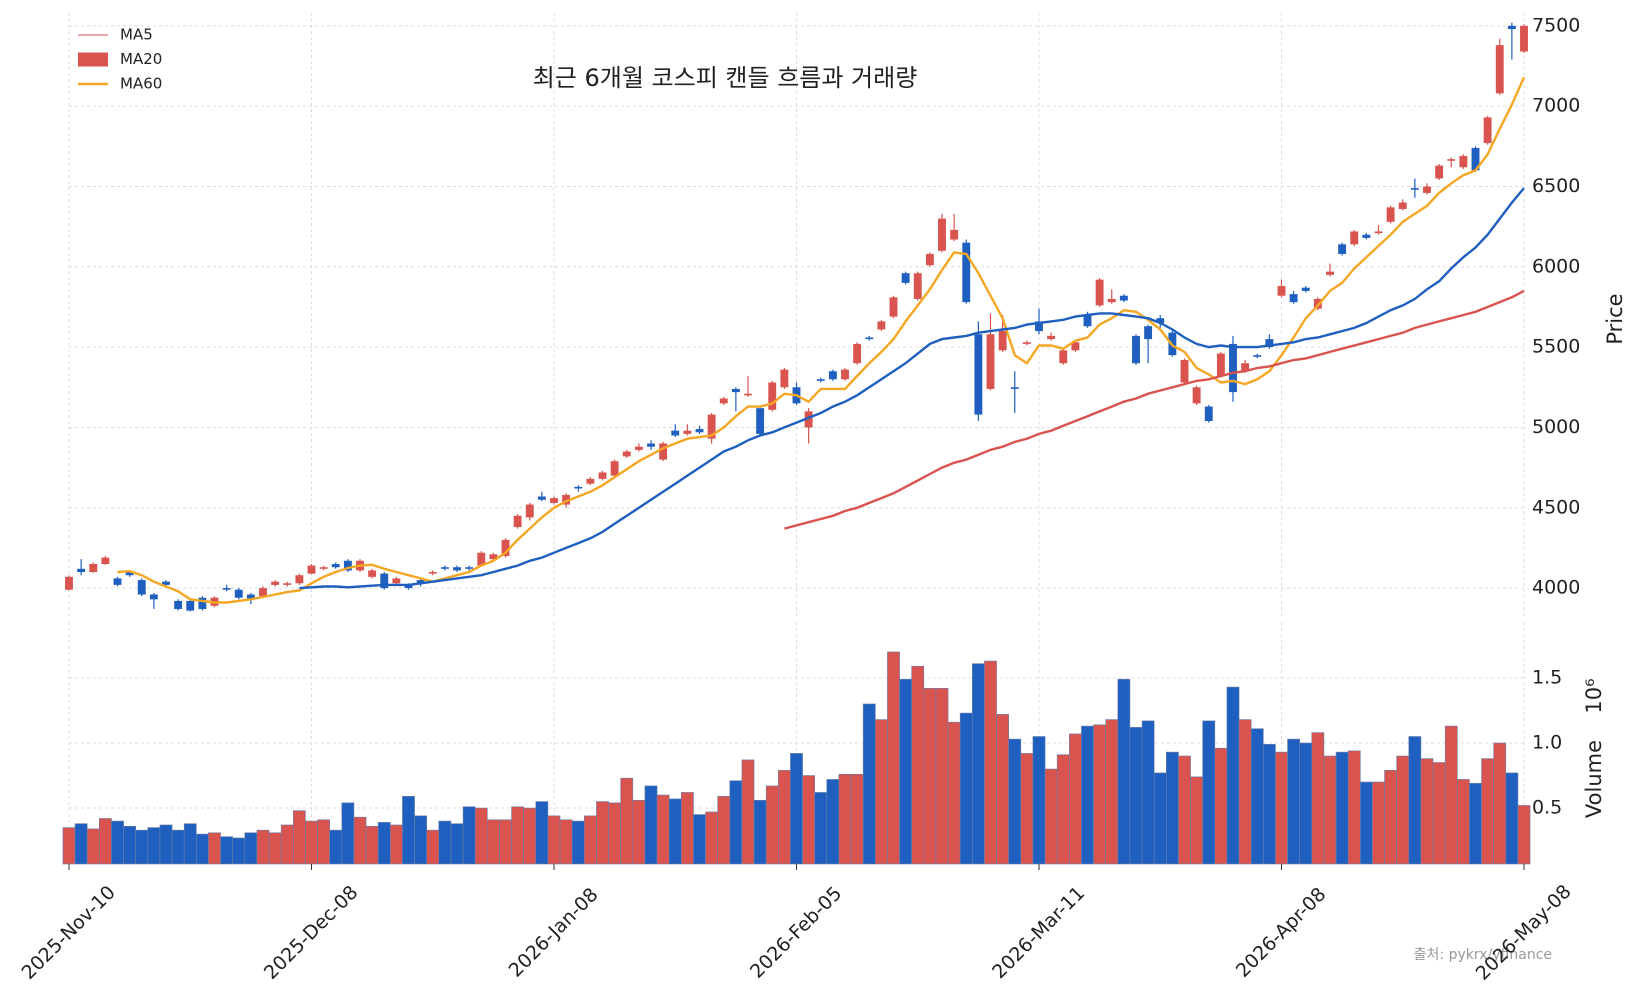 The width and height of the screenshot is (1632, 999). Describe the element at coordinates (1556, 427) in the screenshot. I see `y-tick-label: 5000` at that location.